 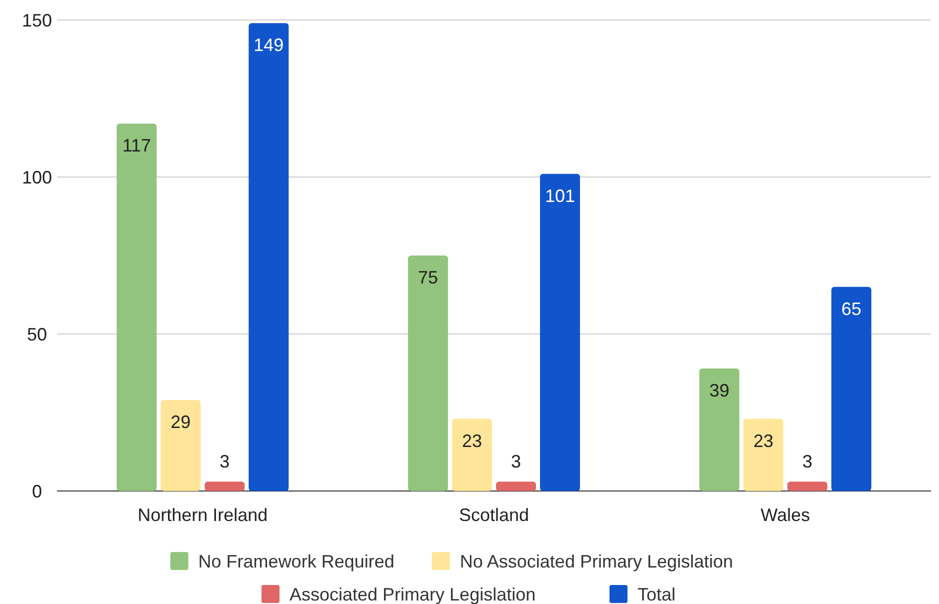 I want to click on data-label: 101, so click(x=560, y=196).